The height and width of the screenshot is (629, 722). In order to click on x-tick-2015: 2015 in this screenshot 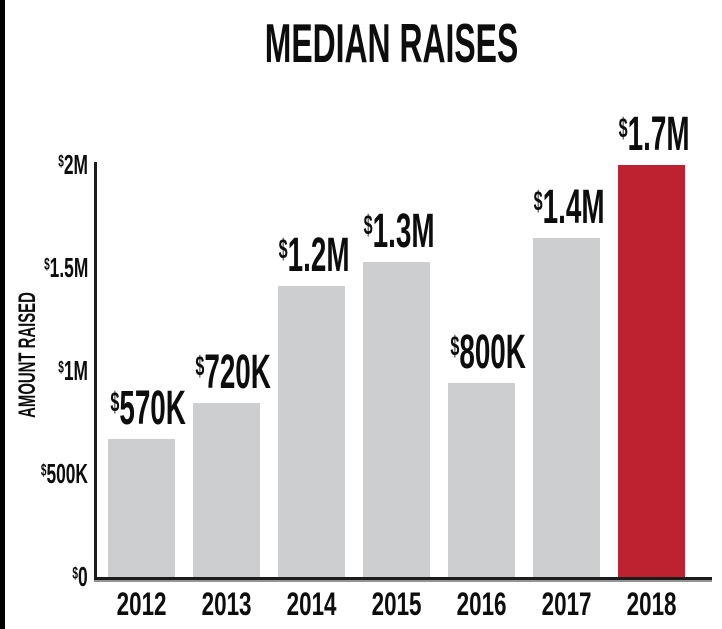, I will do `click(396, 604)`.